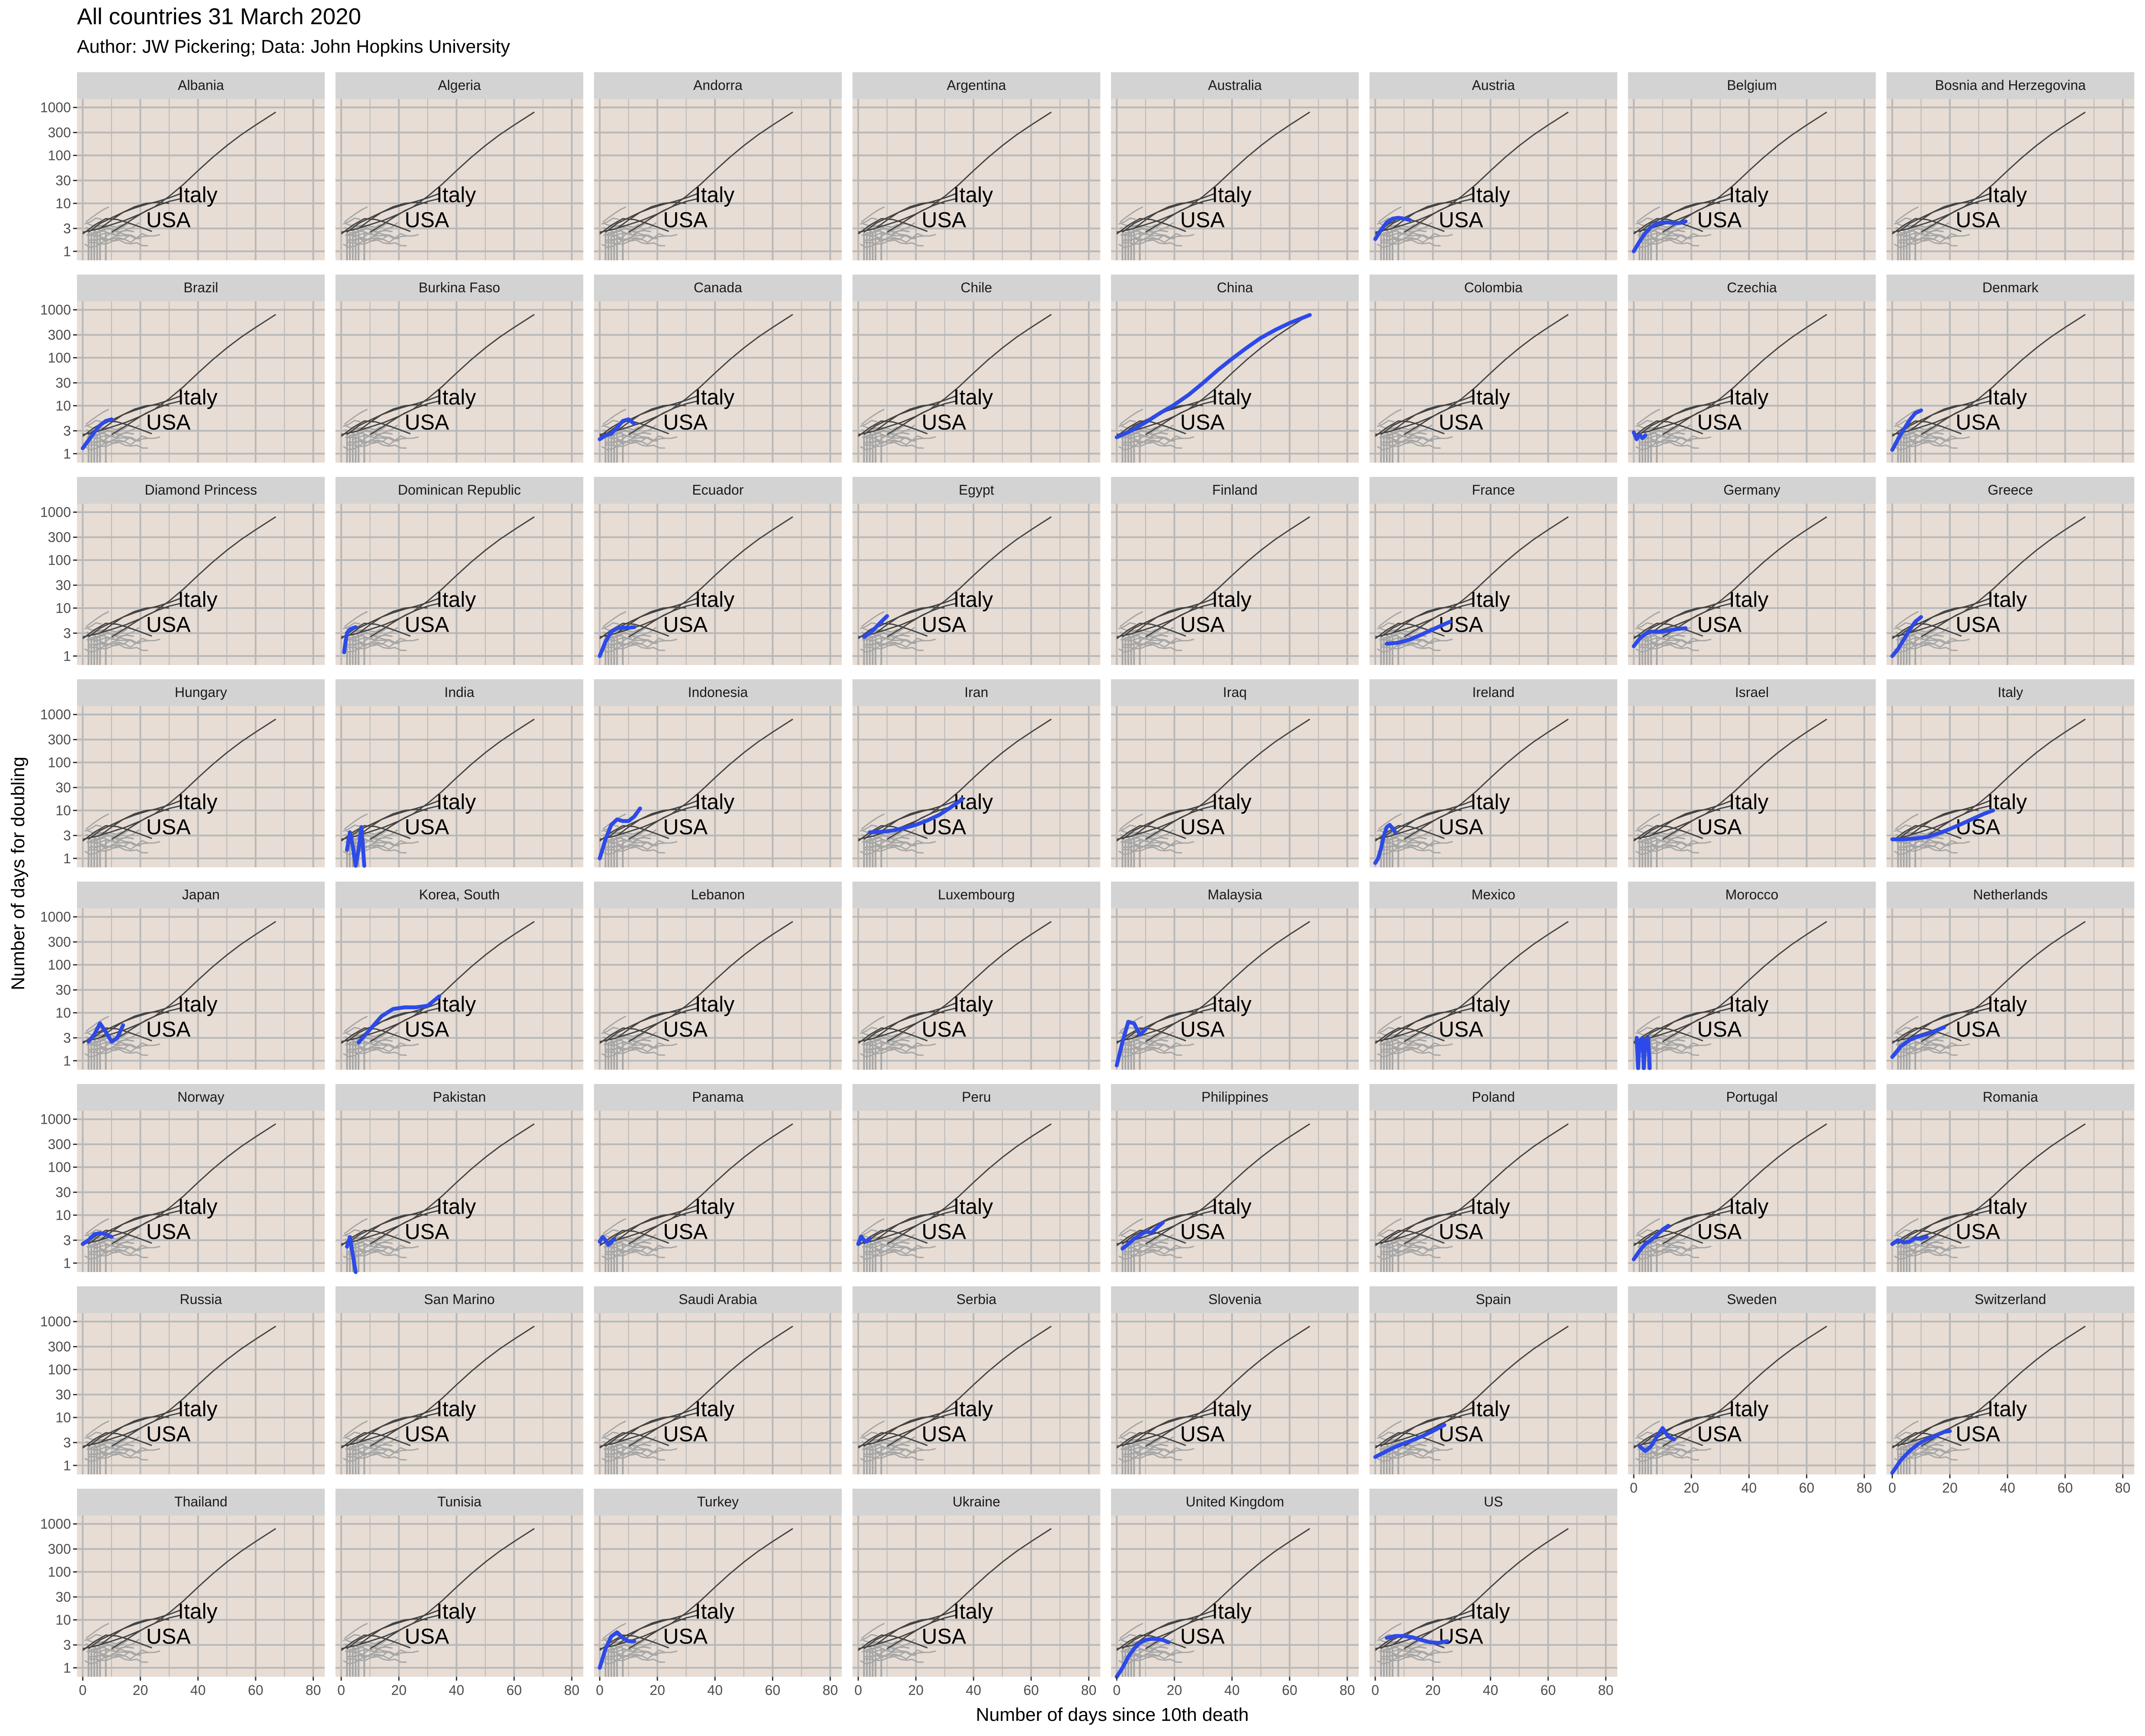  What do you see at coordinates (67, 1240) in the screenshot?
I see `y-tick-label: 3` at bounding box center [67, 1240].